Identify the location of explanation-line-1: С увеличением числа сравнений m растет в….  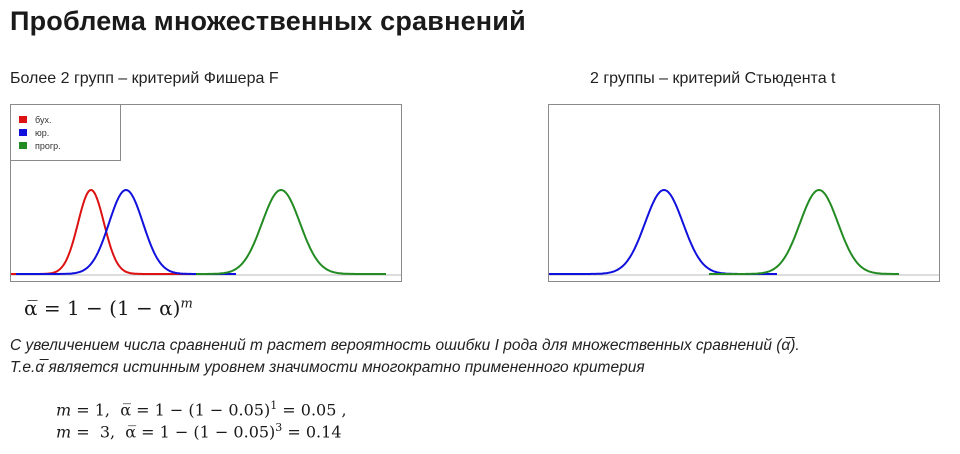
(405, 345).